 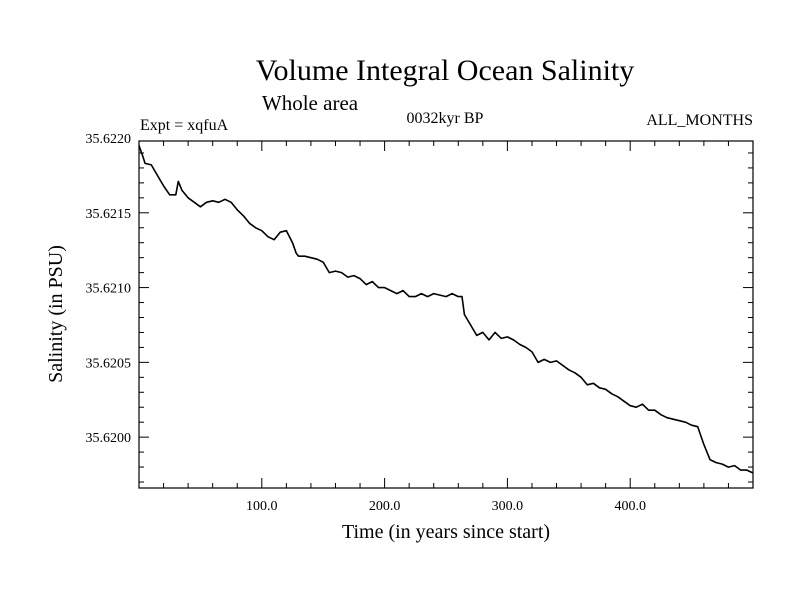 I want to click on x-axis-label: Time (in years since start), so click(x=446, y=532).